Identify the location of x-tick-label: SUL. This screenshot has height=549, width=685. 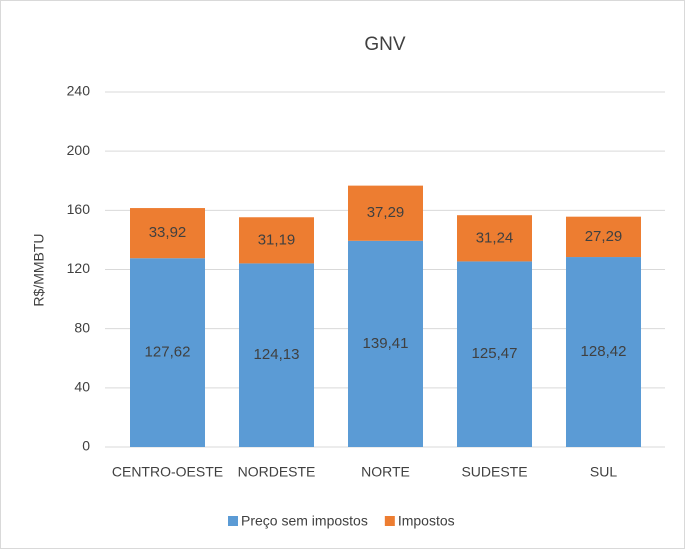
(603, 472).